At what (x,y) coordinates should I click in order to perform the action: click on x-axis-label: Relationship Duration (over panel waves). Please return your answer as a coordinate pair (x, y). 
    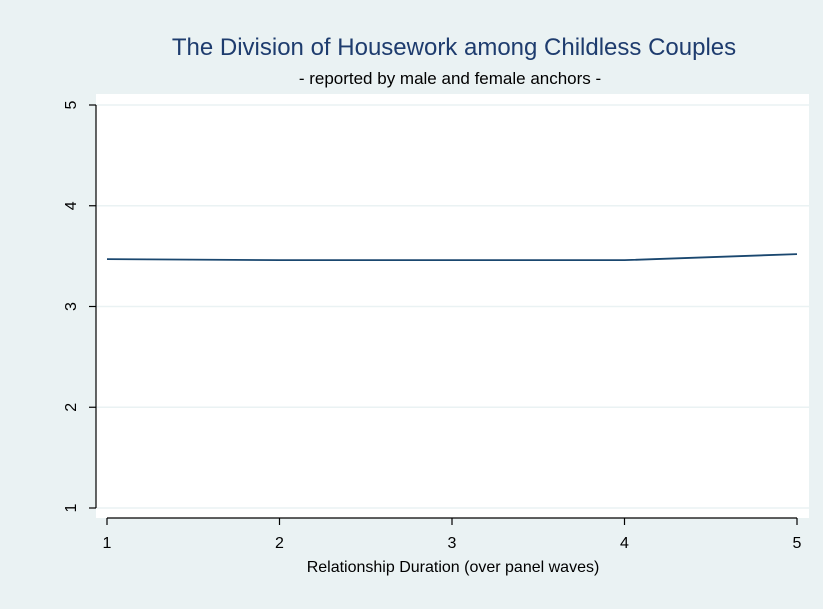
    Looking at the image, I should click on (453, 567).